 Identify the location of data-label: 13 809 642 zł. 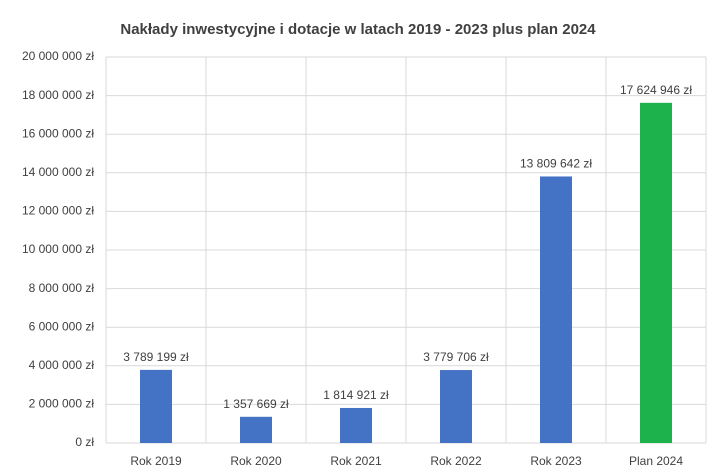
(556, 164).